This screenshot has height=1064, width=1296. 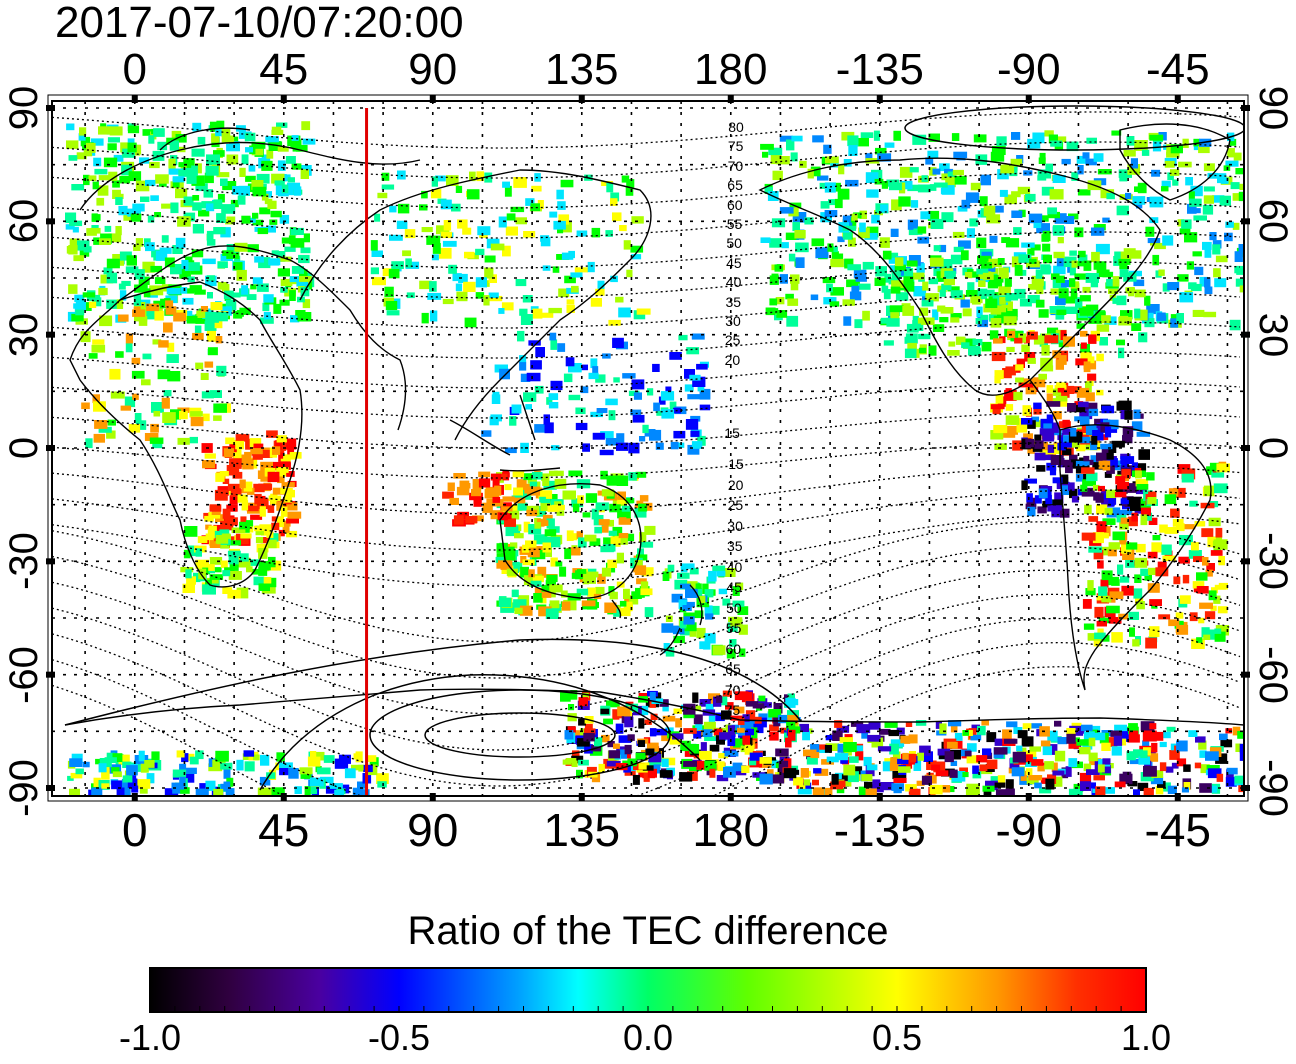 What do you see at coordinates (284, 69) in the screenshot?
I see `top-lon-tick: 45` at bounding box center [284, 69].